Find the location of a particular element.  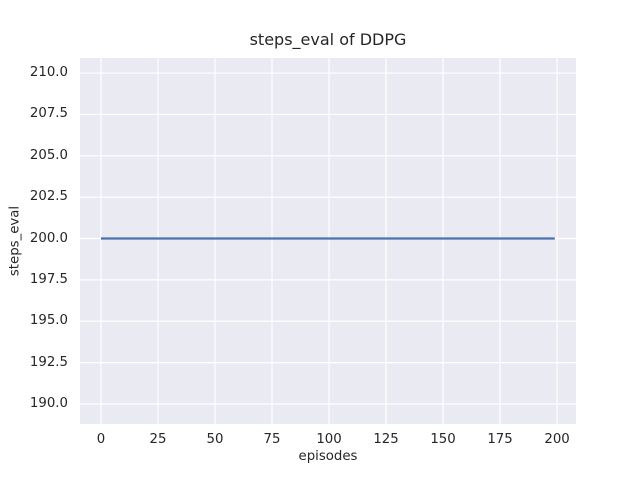

y-tick-label: 190.0 is located at coordinates (48, 403).